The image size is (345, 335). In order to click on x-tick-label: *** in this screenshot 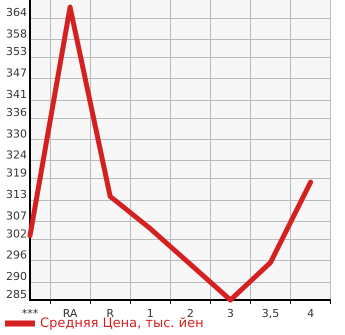, I will do `click(30, 313)`.